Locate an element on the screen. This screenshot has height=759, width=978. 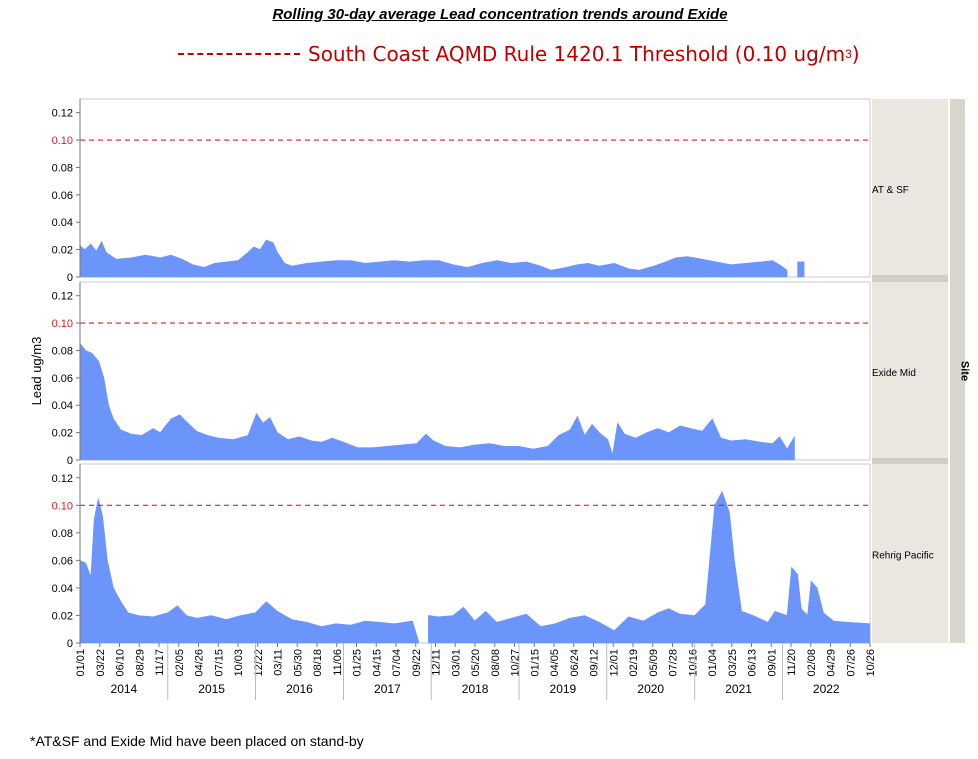
x-tick-label: 01/01 is located at coordinates (81, 663).